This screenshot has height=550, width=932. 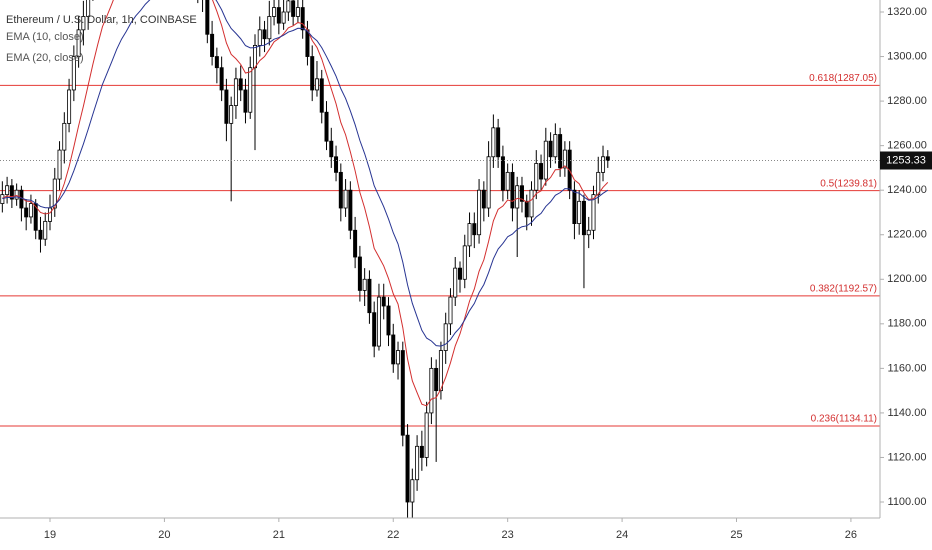 I want to click on y-tick-label: 1220.00, so click(x=907, y=235).